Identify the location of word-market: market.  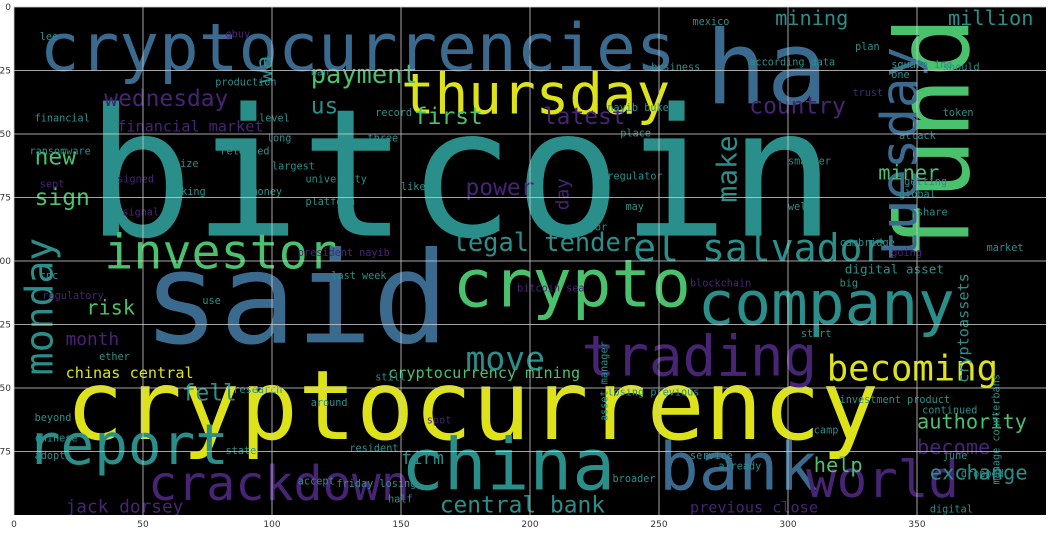
(1005, 248).